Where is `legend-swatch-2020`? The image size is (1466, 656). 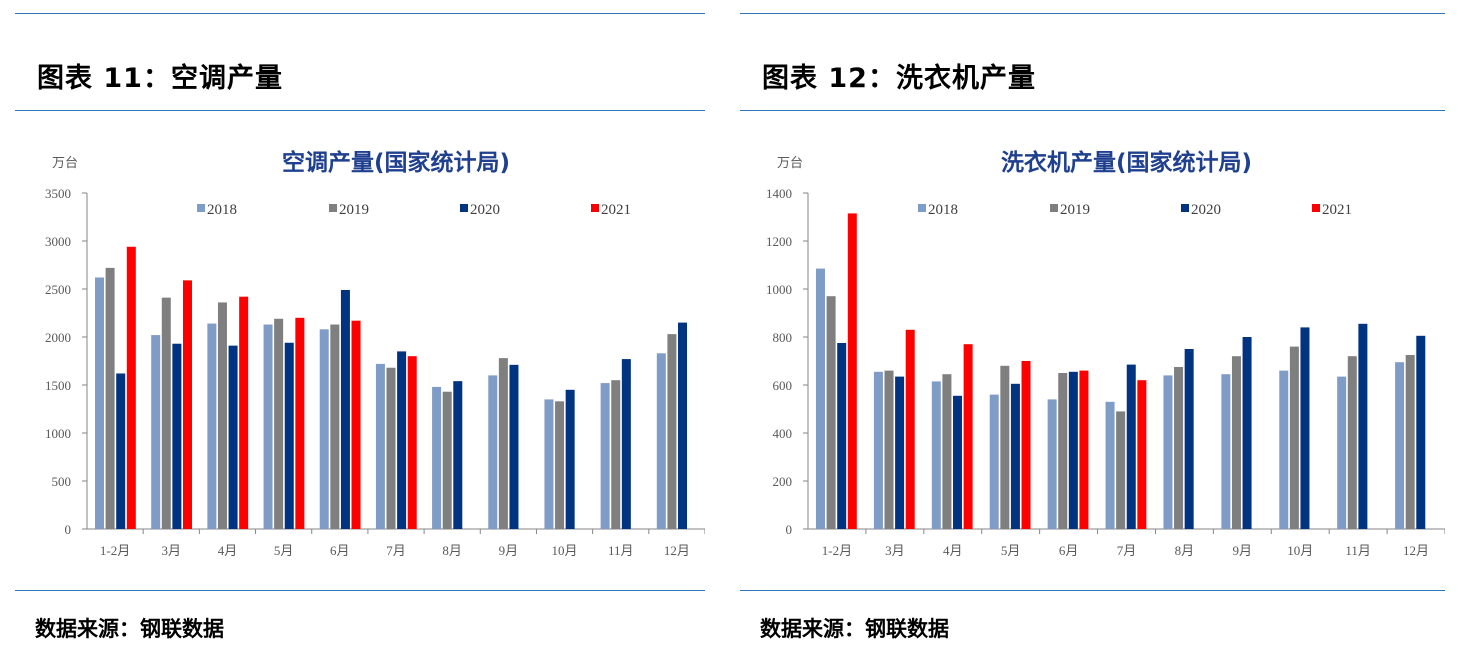 legend-swatch-2020 is located at coordinates (464, 208).